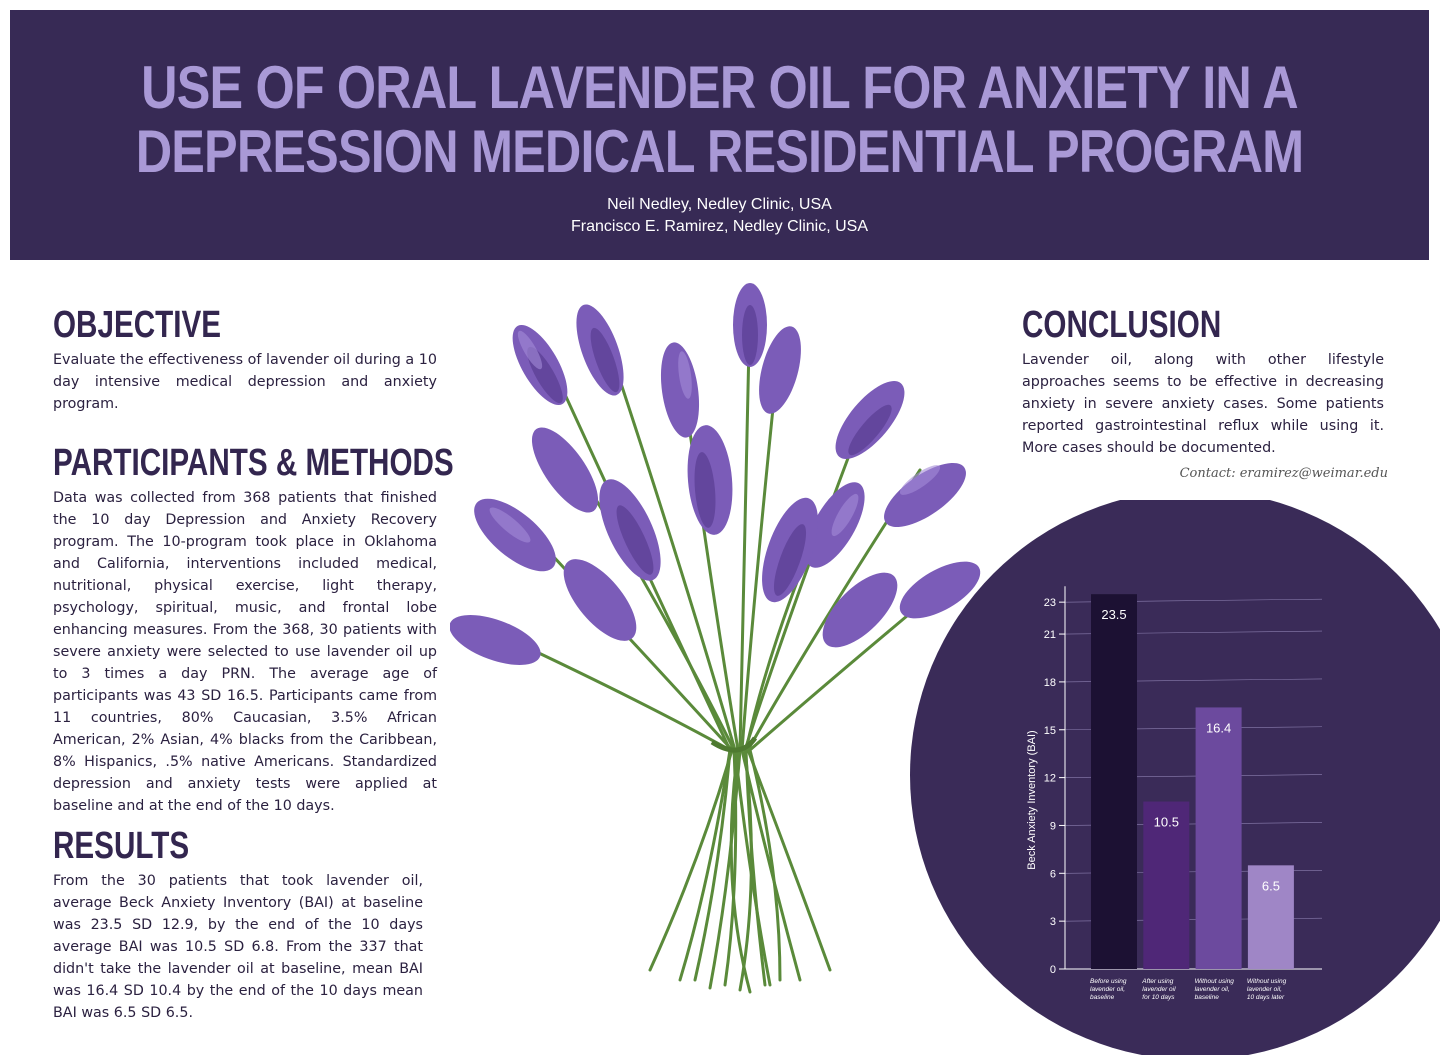 The image size is (1440, 1055). Describe the element at coordinates (1113, 614) in the screenshot. I see `bar-value-label: 23.5` at that location.